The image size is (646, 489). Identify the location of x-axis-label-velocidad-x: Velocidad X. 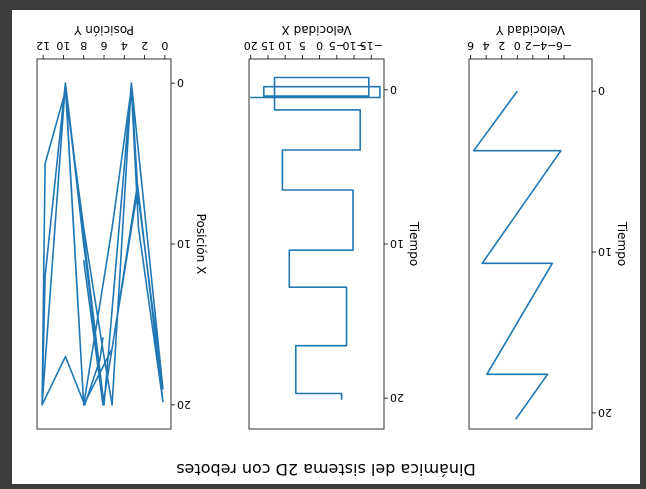
(317, 30).